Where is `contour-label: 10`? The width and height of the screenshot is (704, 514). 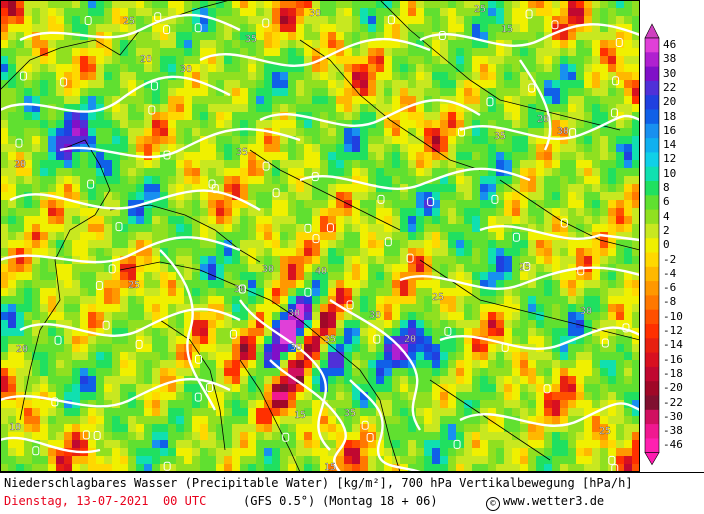
contour-label: 10 is located at coordinates (15, 427).